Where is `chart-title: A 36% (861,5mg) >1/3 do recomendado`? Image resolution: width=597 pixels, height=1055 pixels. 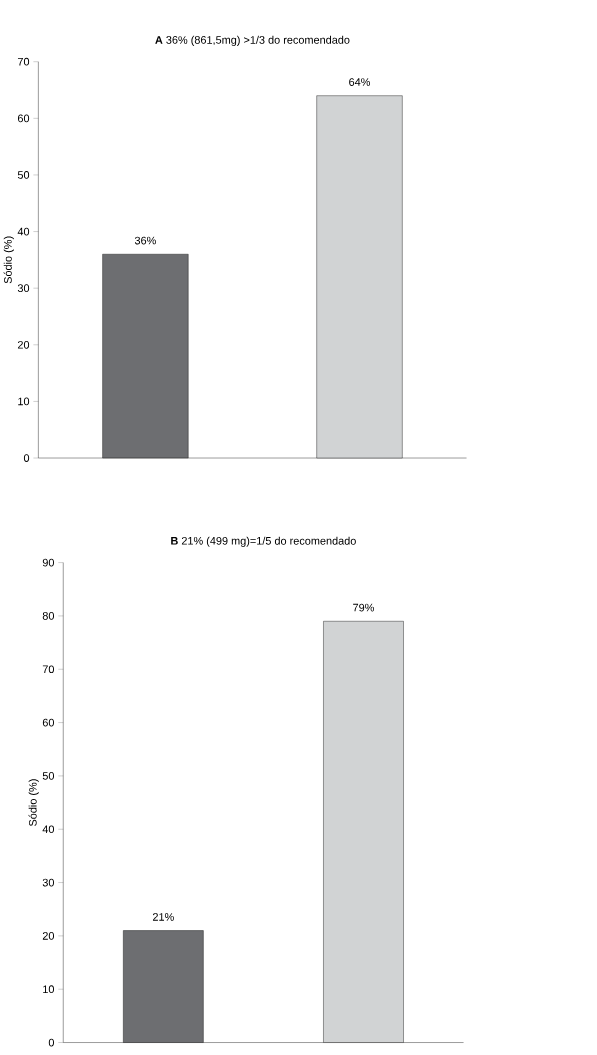
chart-title: A 36% (861,5mg) >1/3 do recomendado is located at coordinates (252, 40).